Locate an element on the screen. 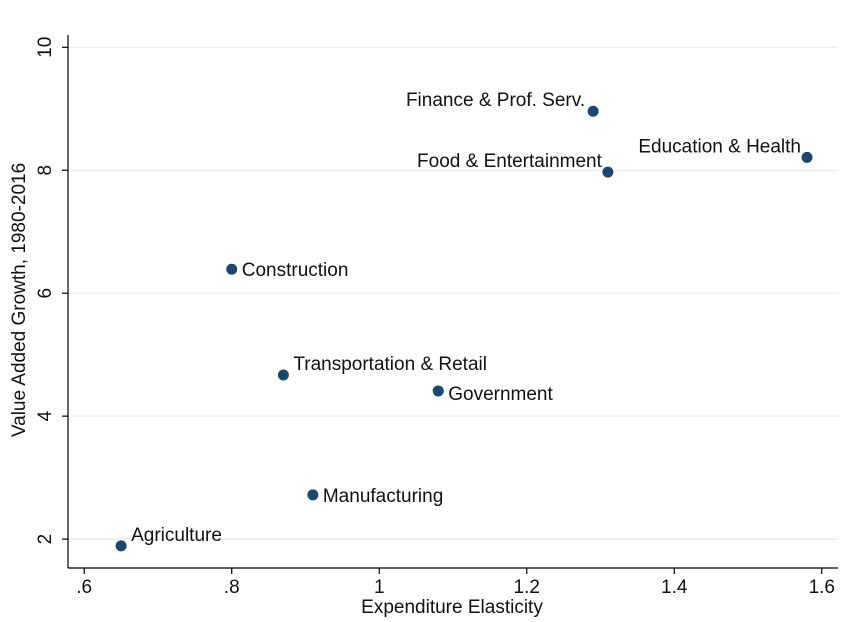  y-tick-label: 8 is located at coordinates (45, 170).